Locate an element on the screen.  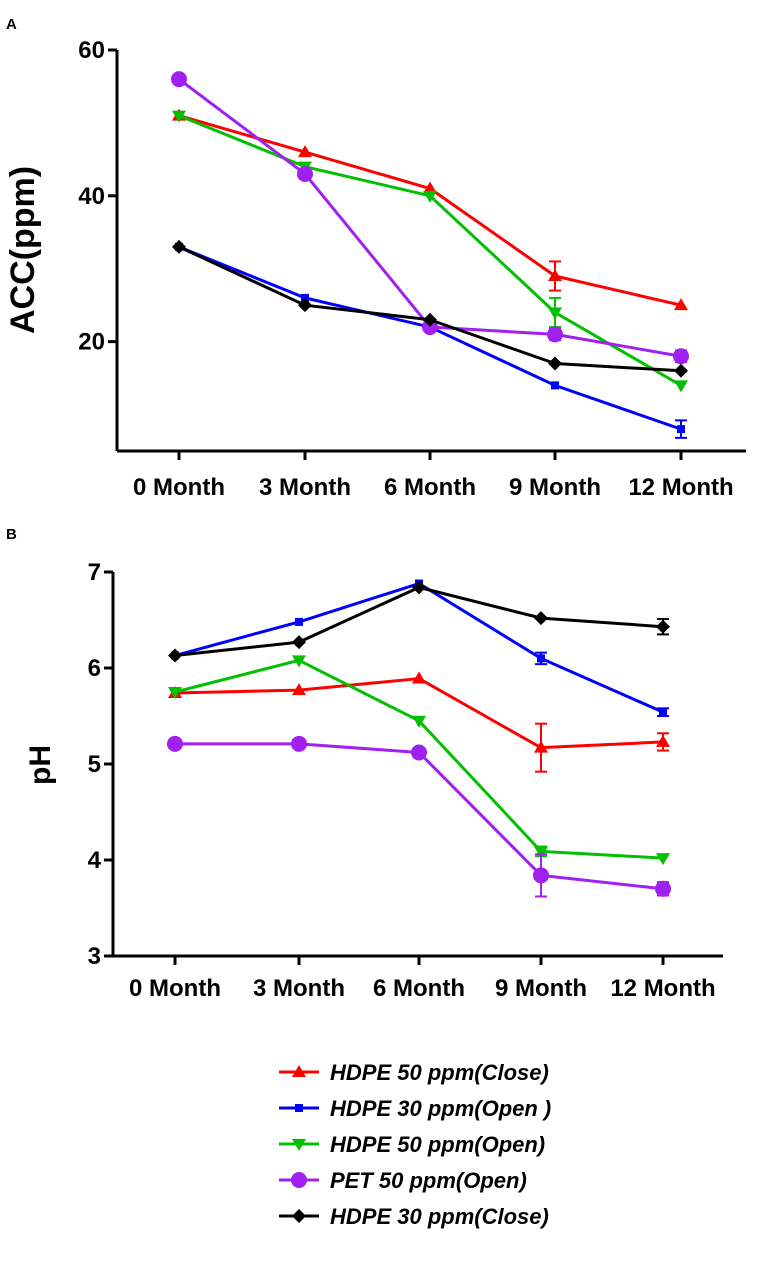
legend-item: HDPE 30 ppm(Close) is located at coordinates (414, 1216).